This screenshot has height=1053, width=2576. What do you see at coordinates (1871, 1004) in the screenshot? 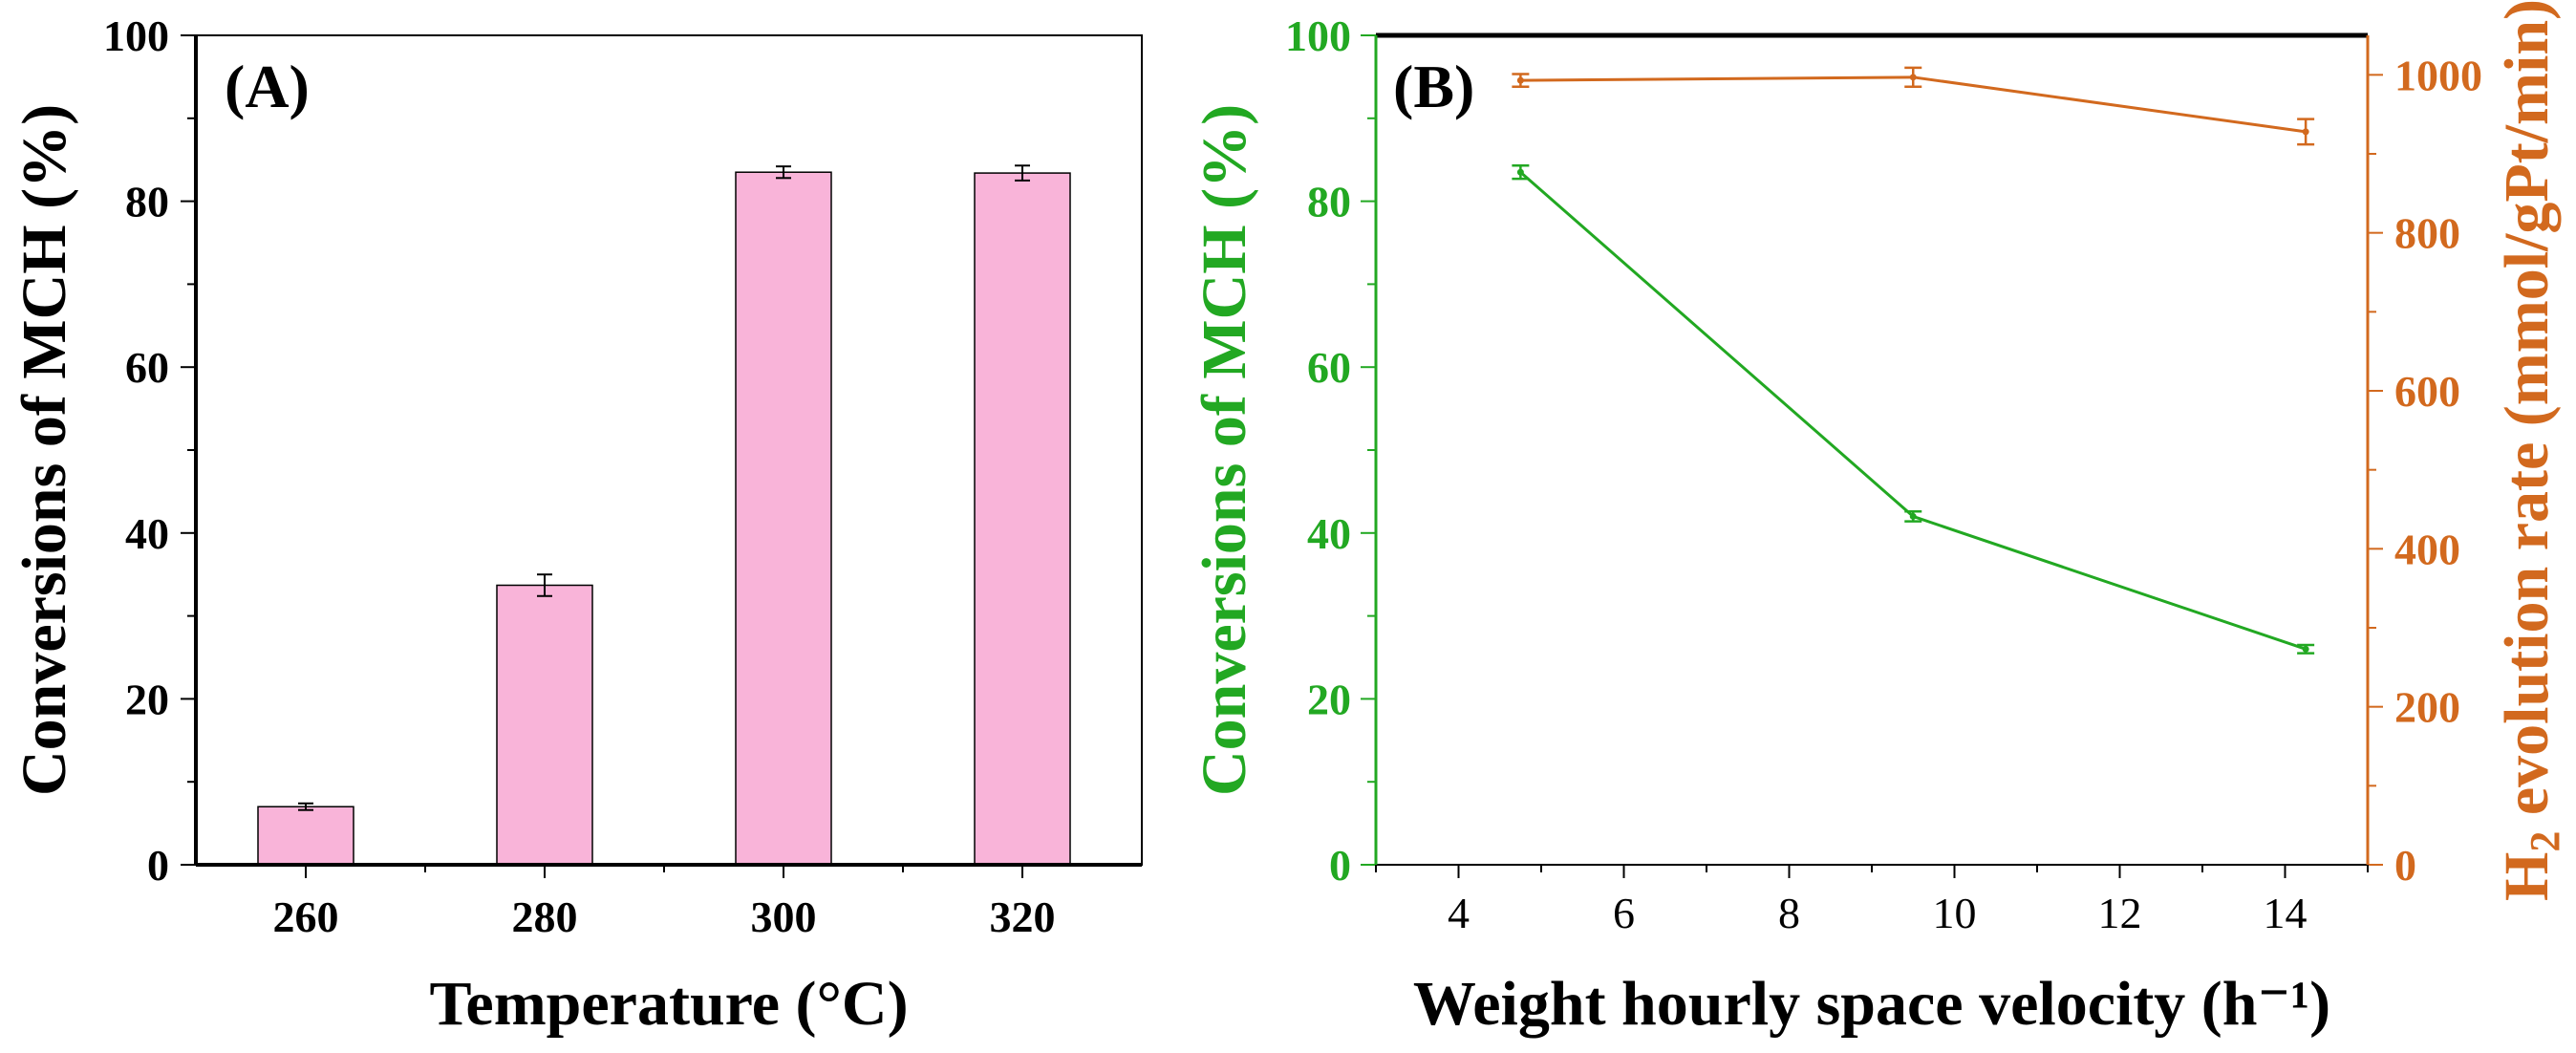
I see `x-axis-title: Weight hourly space velocity (h⁻¹)` at bounding box center [1871, 1004].